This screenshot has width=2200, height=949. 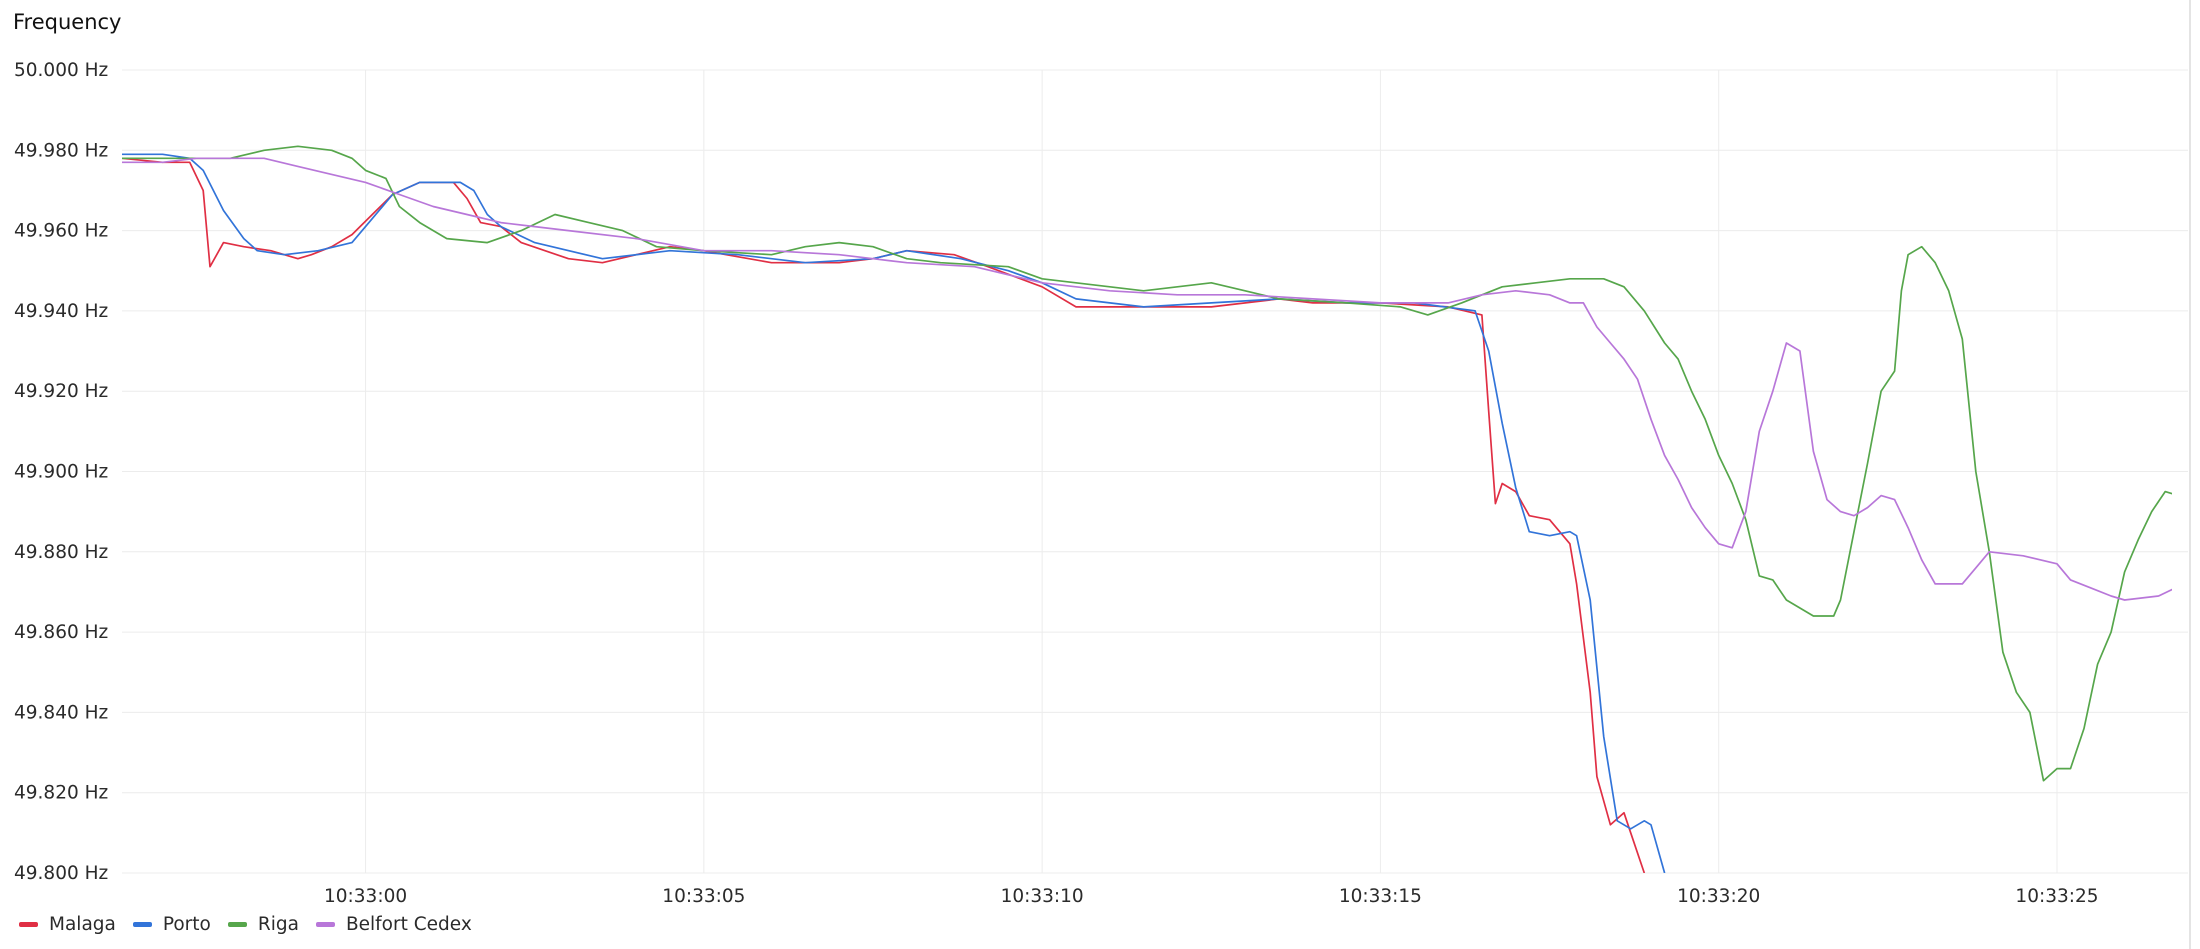 I want to click on y-tick-label: 49.860 Hz, so click(x=61, y=632).